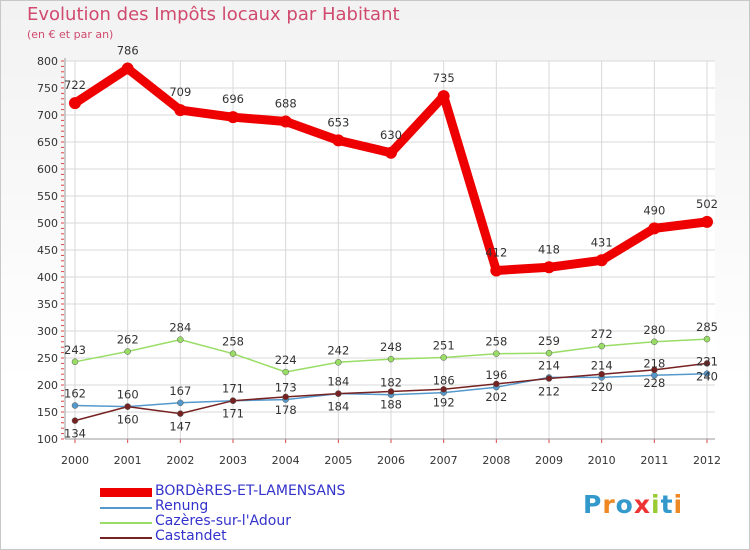 Image resolution: width=750 pixels, height=550 pixels. What do you see at coordinates (75, 350) in the screenshot?
I see `data-label: 243` at bounding box center [75, 350].